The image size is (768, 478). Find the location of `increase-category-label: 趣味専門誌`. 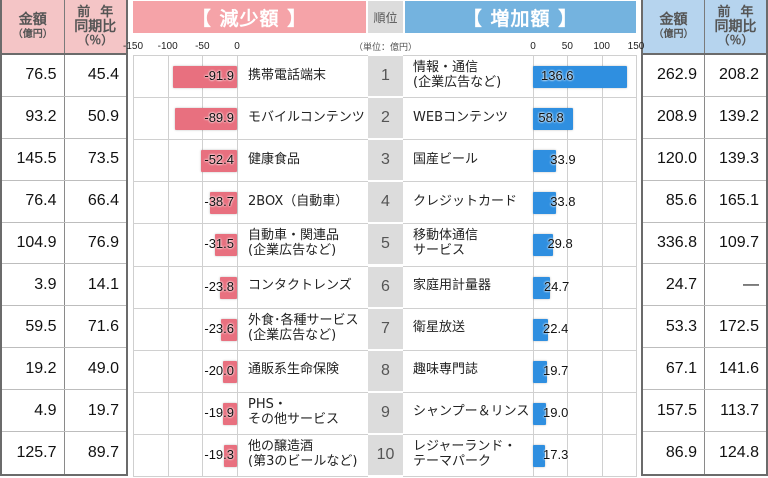

increase-category-label: 趣味専門誌 is located at coordinates (445, 371).